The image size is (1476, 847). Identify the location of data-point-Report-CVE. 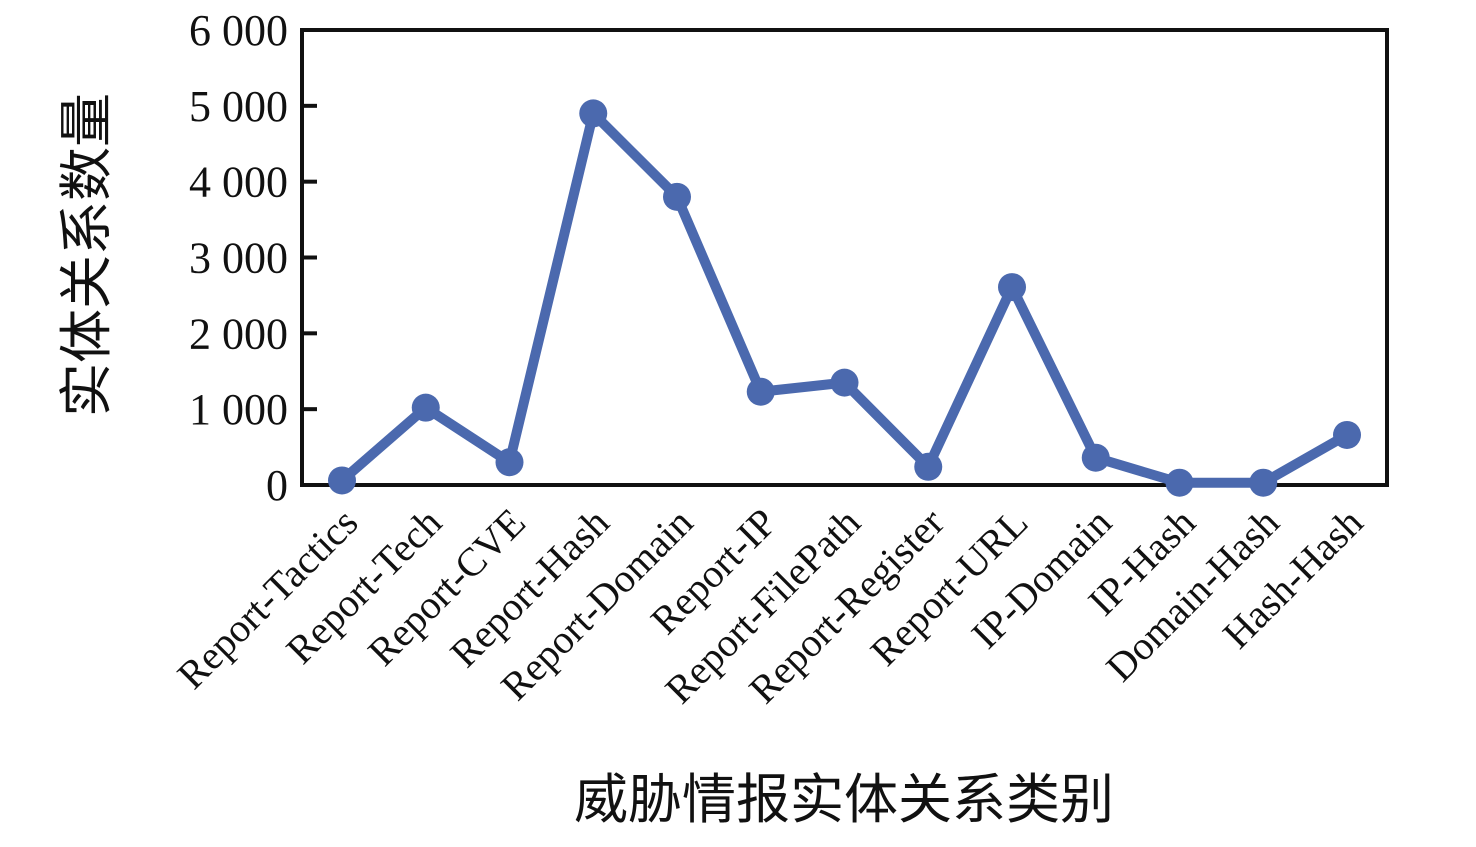
(509, 462).